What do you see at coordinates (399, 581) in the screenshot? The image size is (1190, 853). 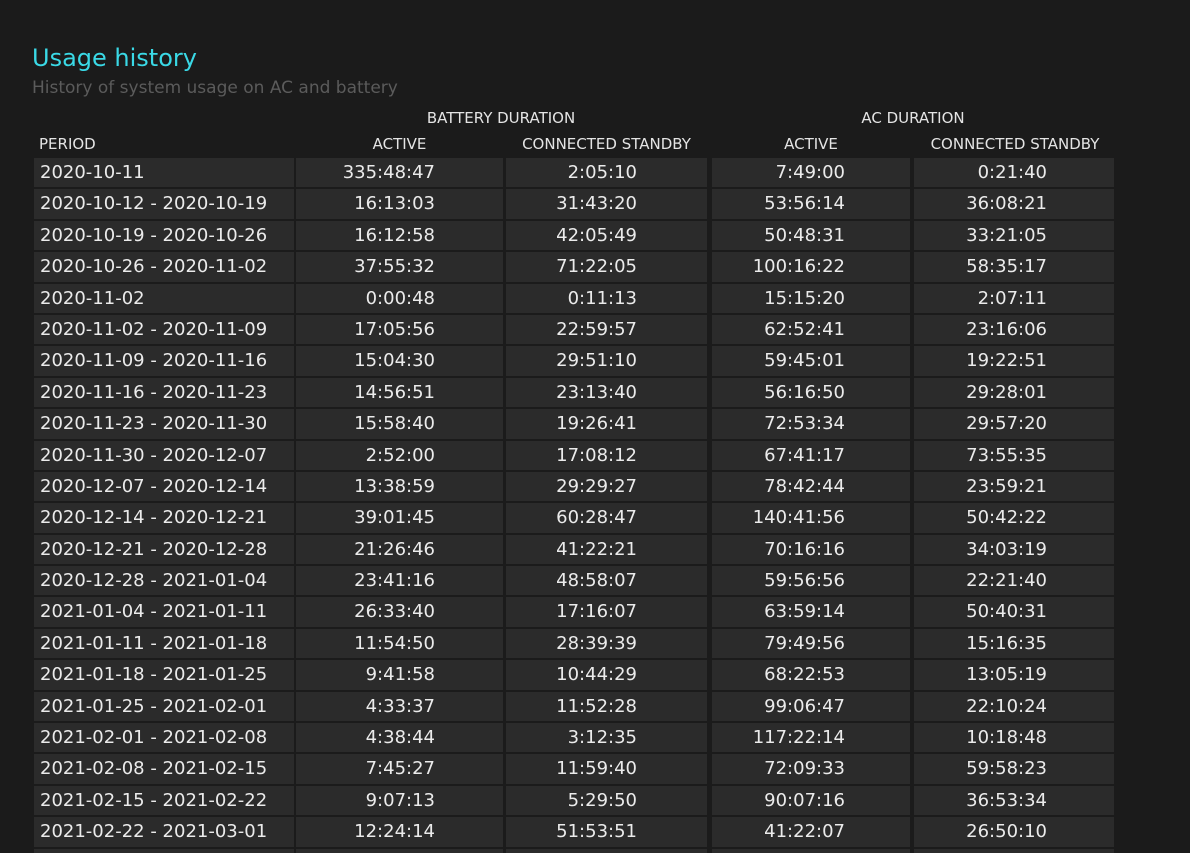 I see `battery-active-cell: 23:41:16` at bounding box center [399, 581].